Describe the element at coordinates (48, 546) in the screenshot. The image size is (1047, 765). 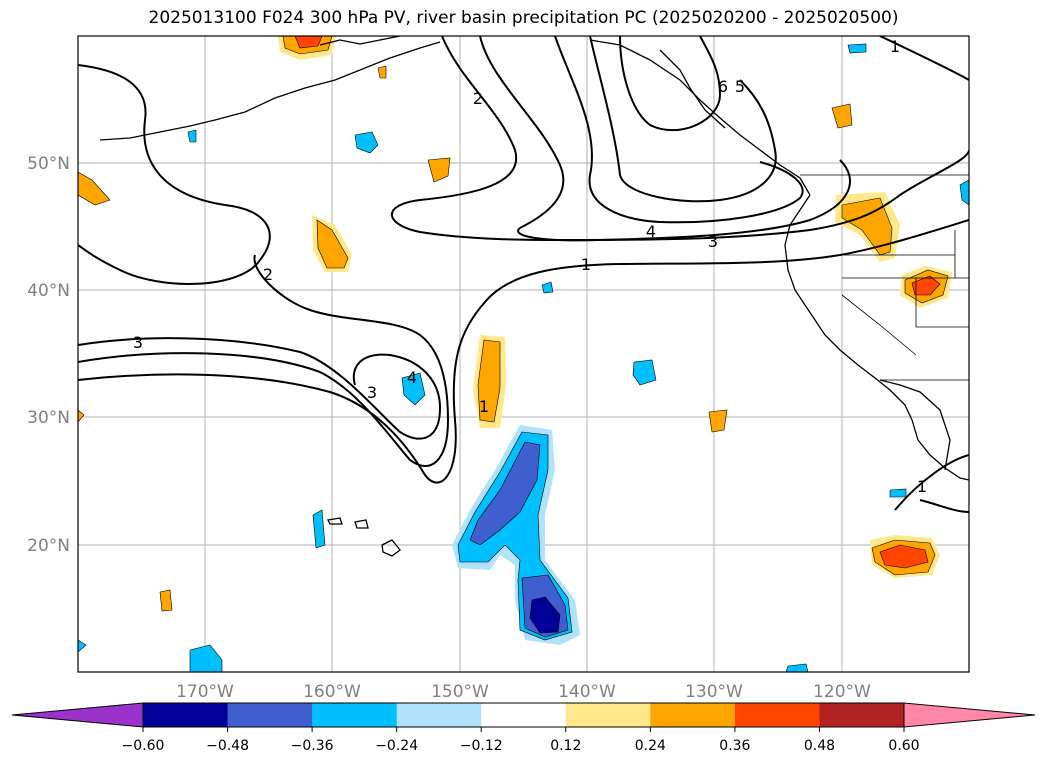
I see `lat-tick-label: 20°N` at that location.